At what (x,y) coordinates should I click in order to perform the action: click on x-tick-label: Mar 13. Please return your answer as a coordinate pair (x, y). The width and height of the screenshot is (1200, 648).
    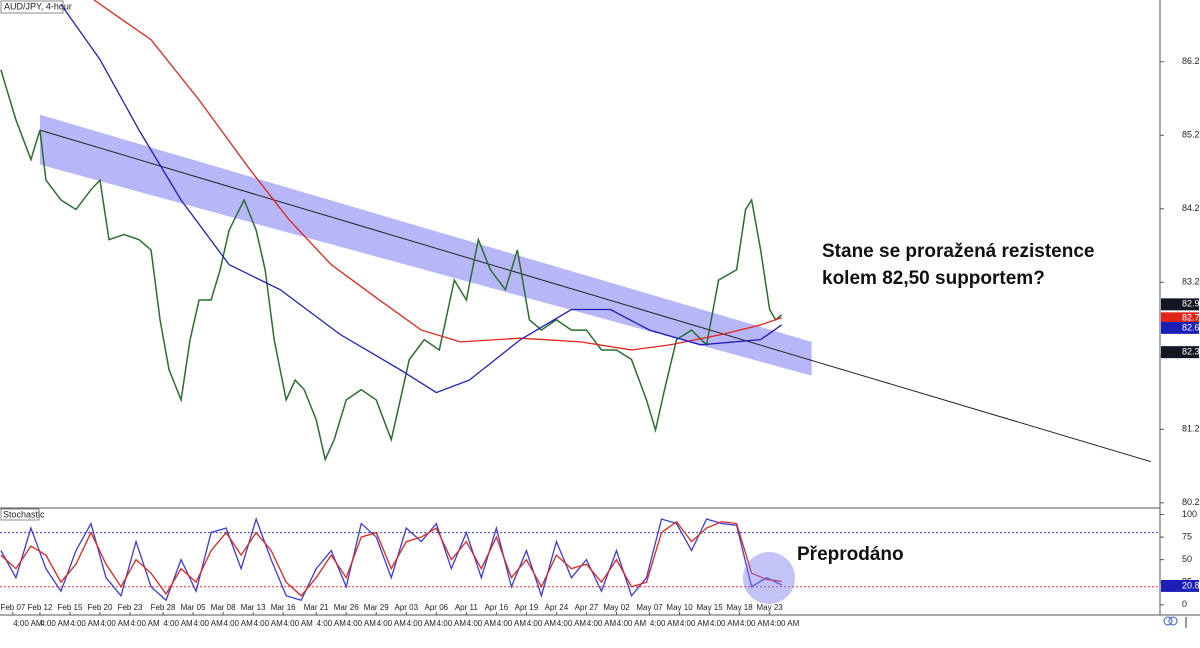
    Looking at the image, I should click on (253, 607).